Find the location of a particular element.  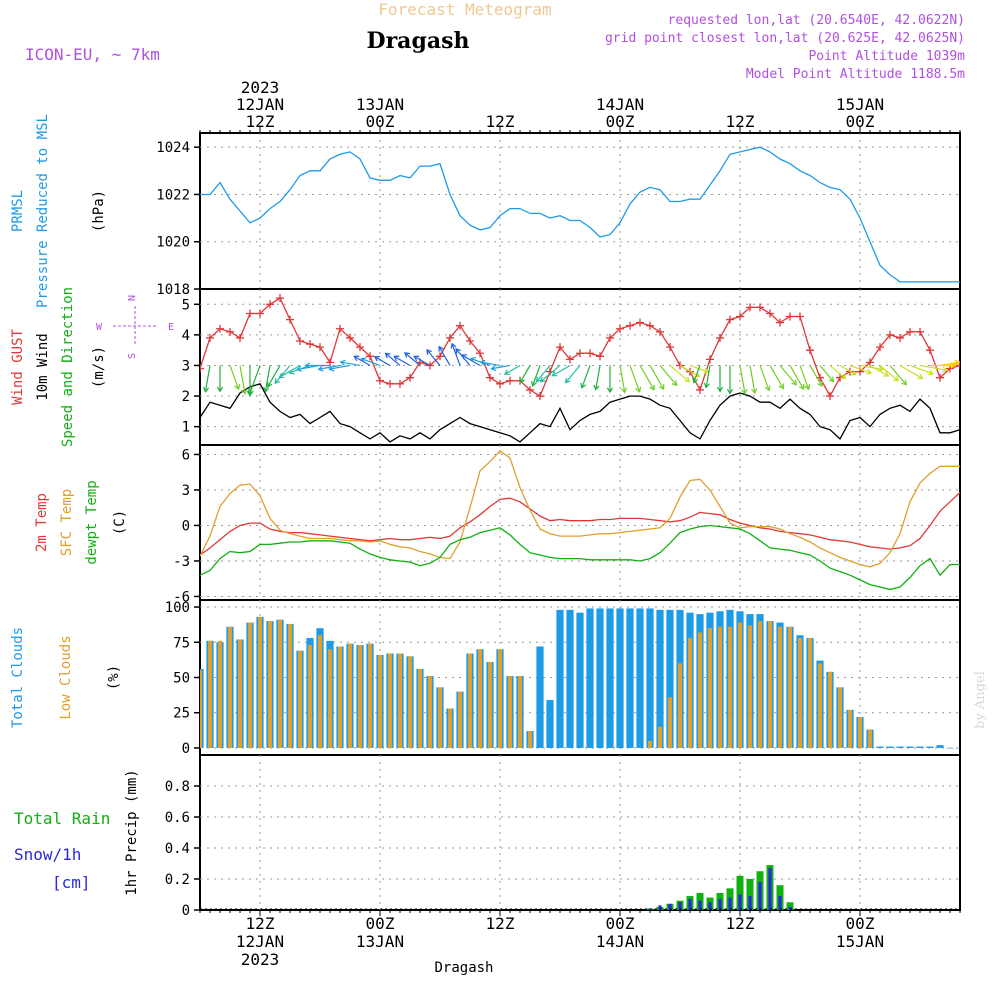

model-name: ICON-EU, ~ 7km is located at coordinates (92, 54).